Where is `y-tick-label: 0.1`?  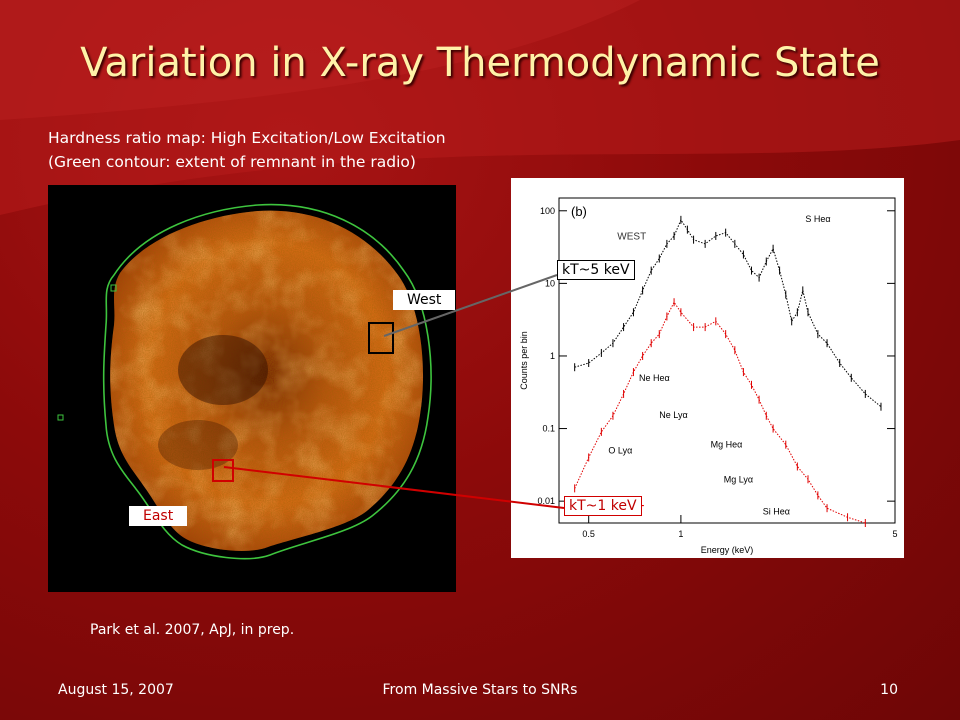
y-tick-label: 0.1 is located at coordinates (548, 429).